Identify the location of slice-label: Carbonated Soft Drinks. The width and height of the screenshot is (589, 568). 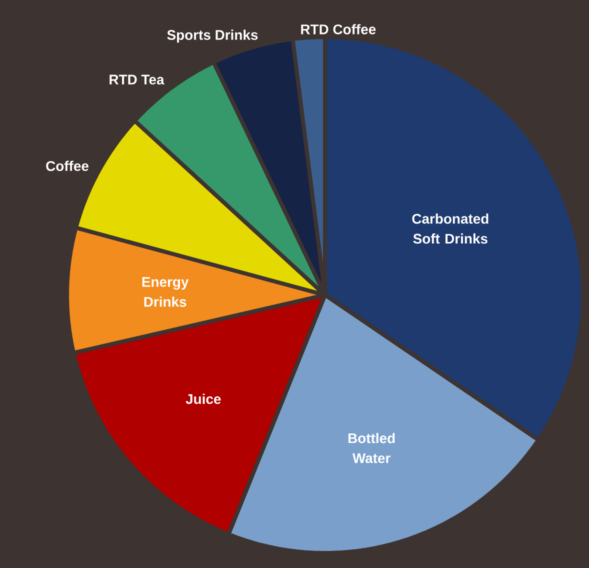
(450, 229).